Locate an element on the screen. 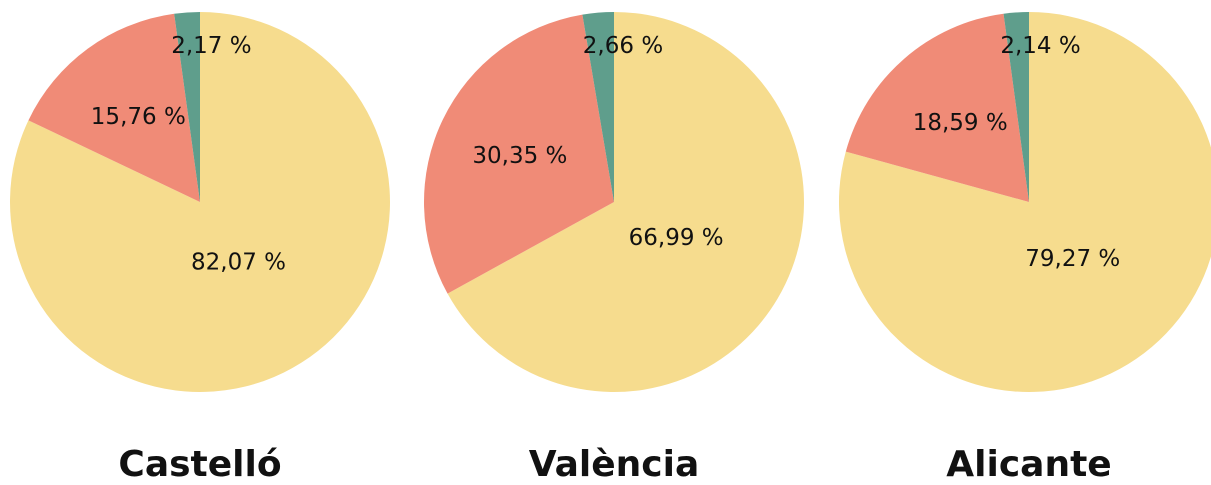 This screenshot has width=1211, height=485. slice-label: 82,07 % is located at coordinates (238, 263).